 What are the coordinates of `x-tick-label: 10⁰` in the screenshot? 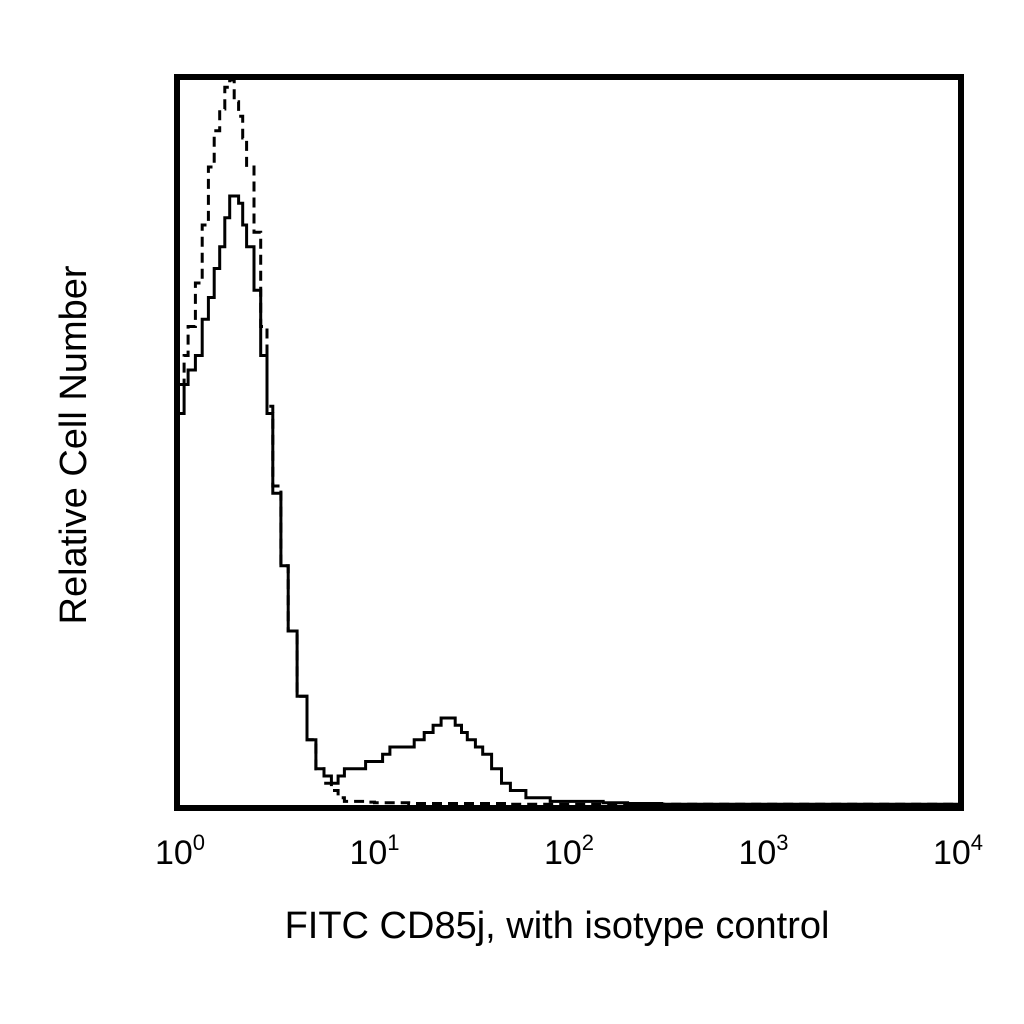 It's located at (180, 851).